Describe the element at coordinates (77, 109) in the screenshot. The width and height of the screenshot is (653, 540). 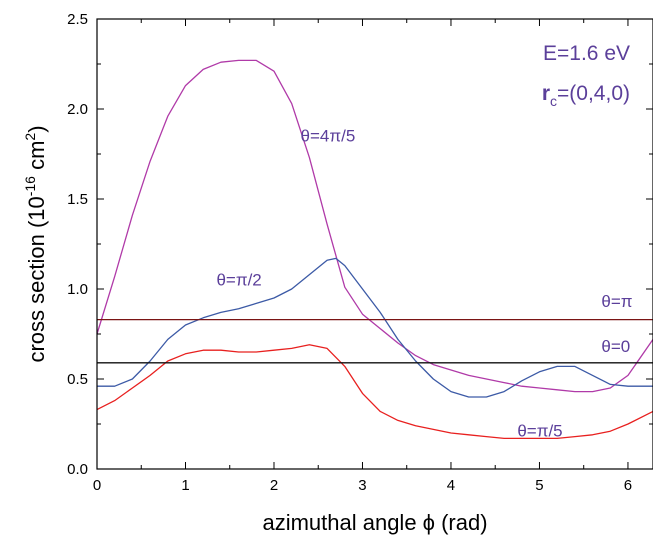
I see `y-tick-label: 2.0` at that location.